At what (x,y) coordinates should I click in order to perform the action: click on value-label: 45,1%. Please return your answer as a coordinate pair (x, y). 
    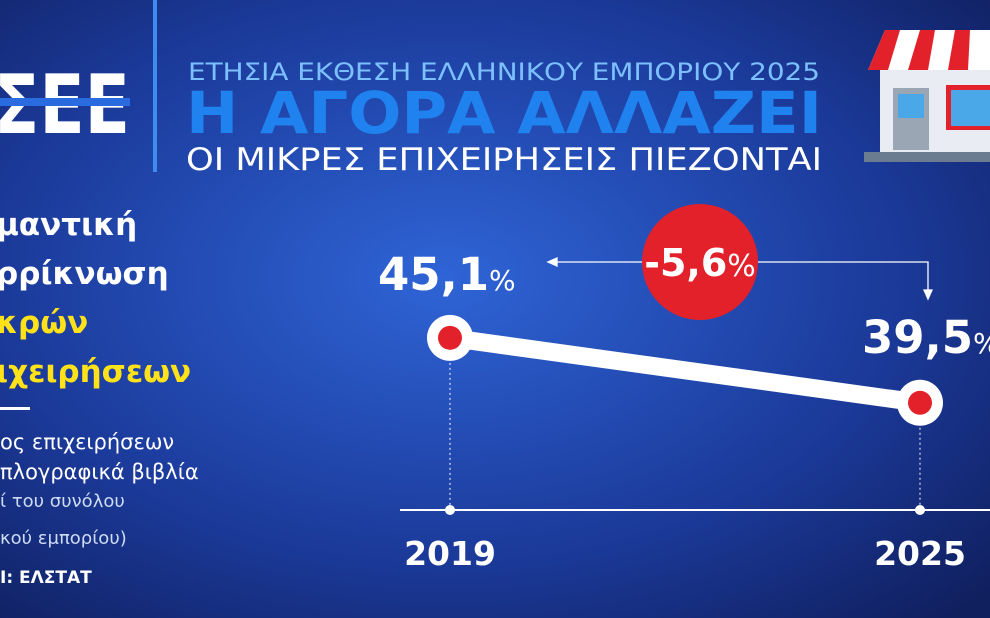
    Looking at the image, I should click on (447, 274).